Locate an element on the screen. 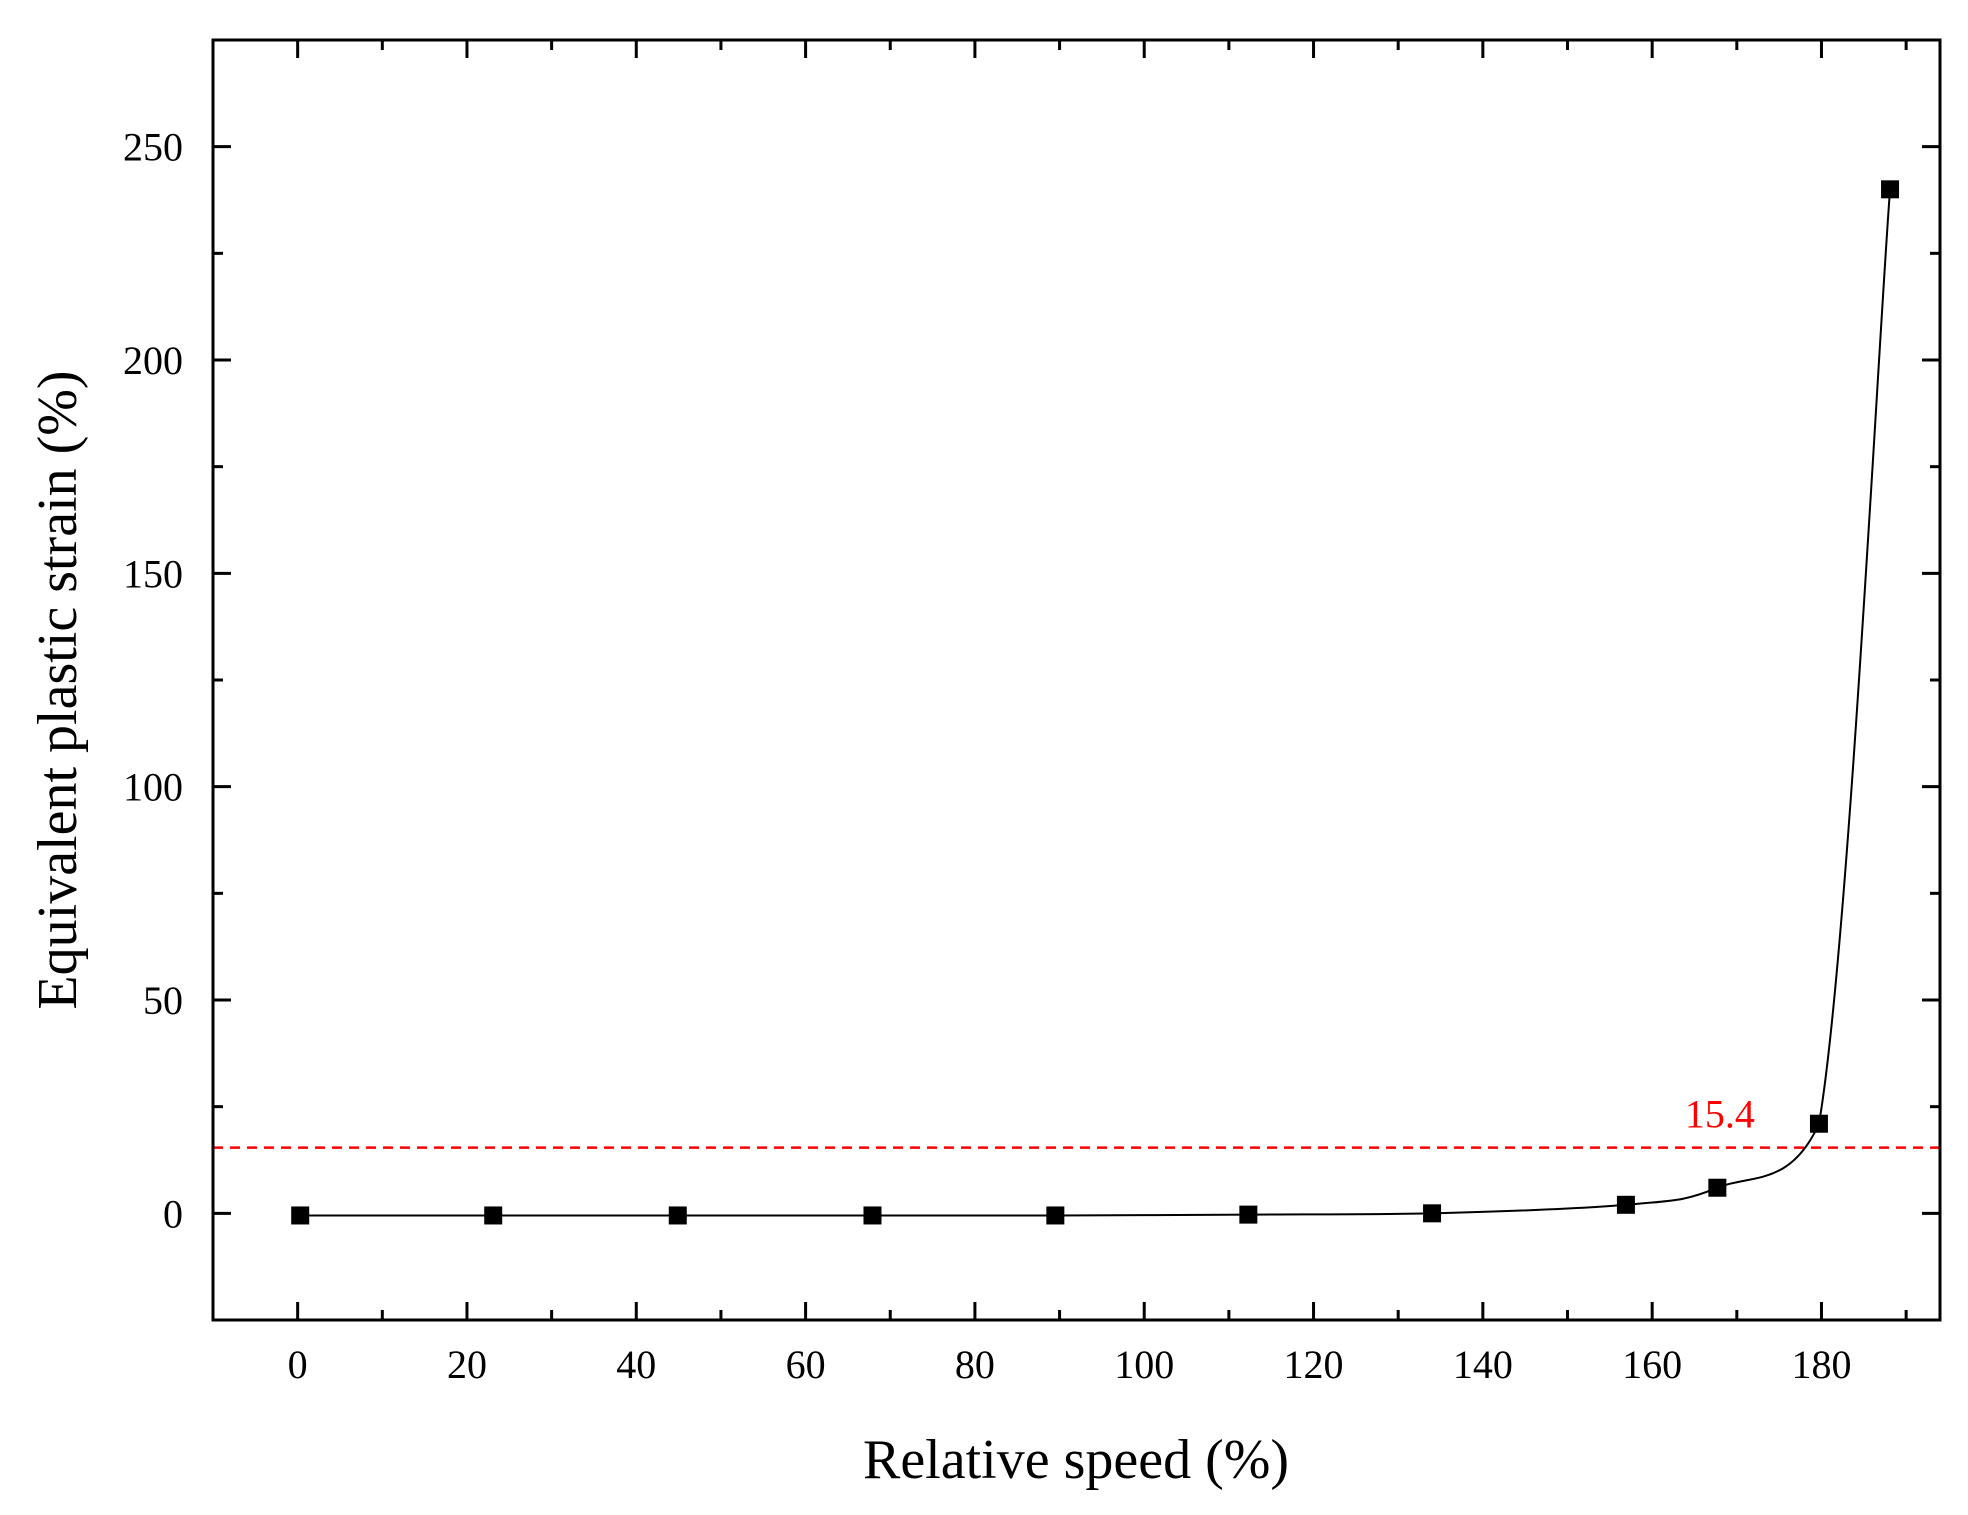 The image size is (1968, 1515). x-tick-label: 60 is located at coordinates (806, 1364).